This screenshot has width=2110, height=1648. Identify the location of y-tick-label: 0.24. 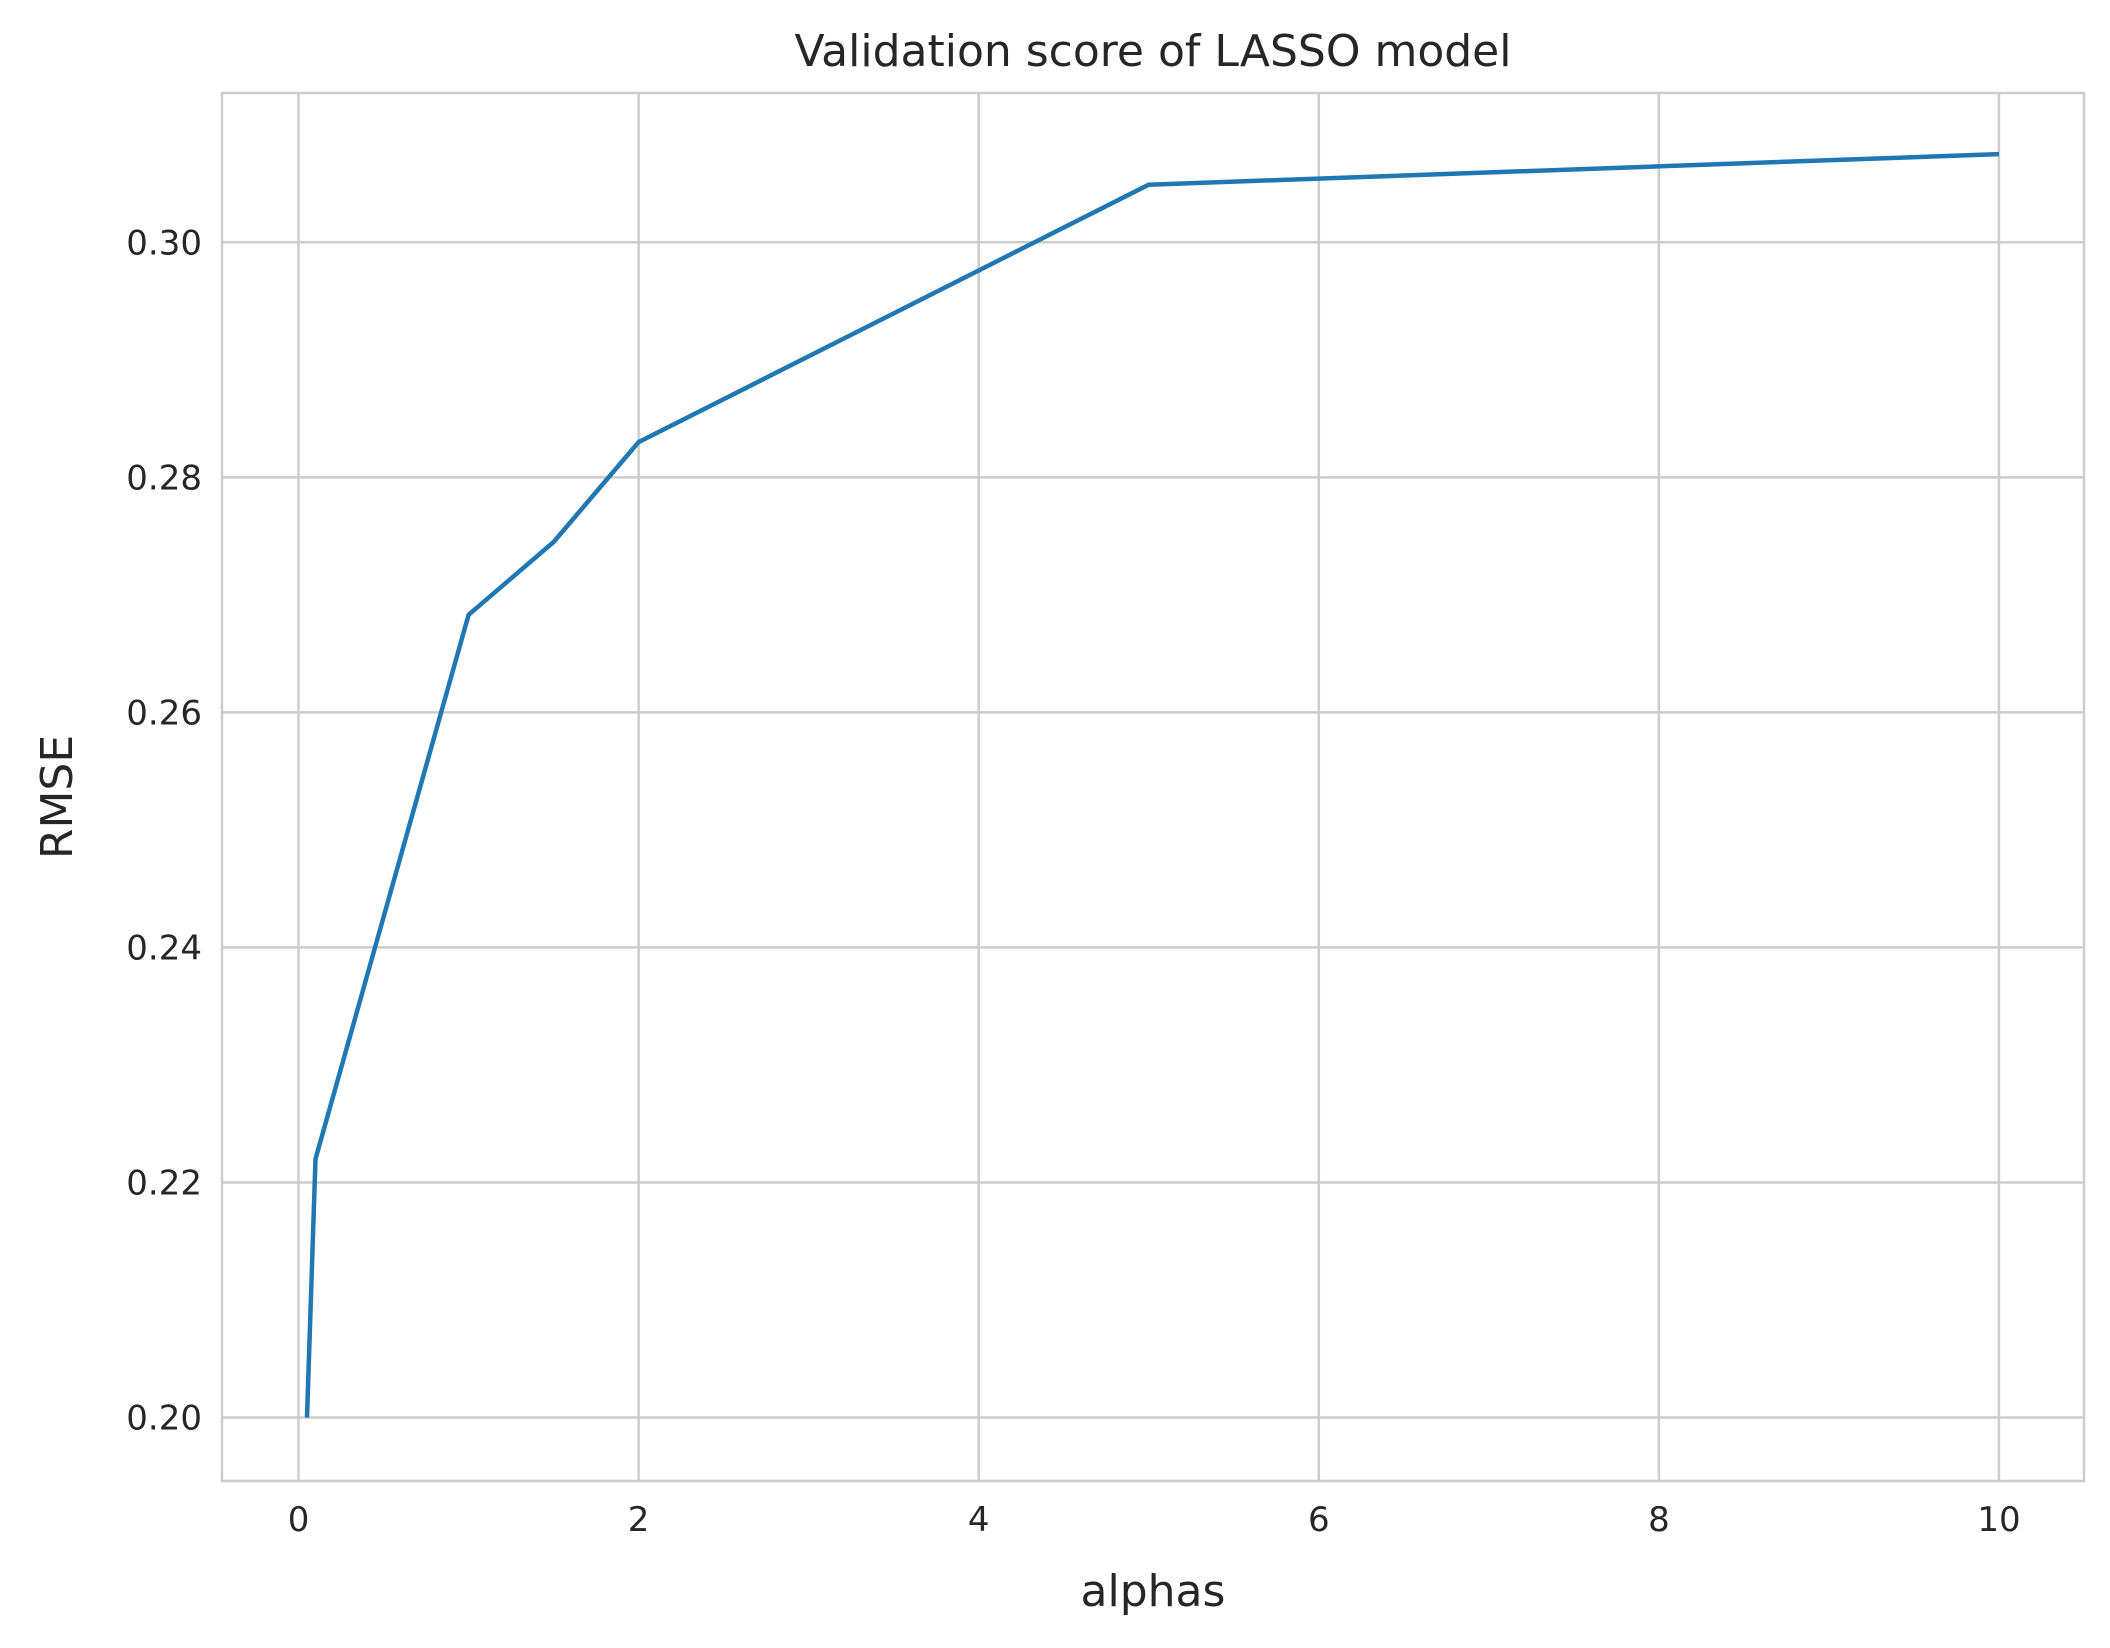
(164, 948).